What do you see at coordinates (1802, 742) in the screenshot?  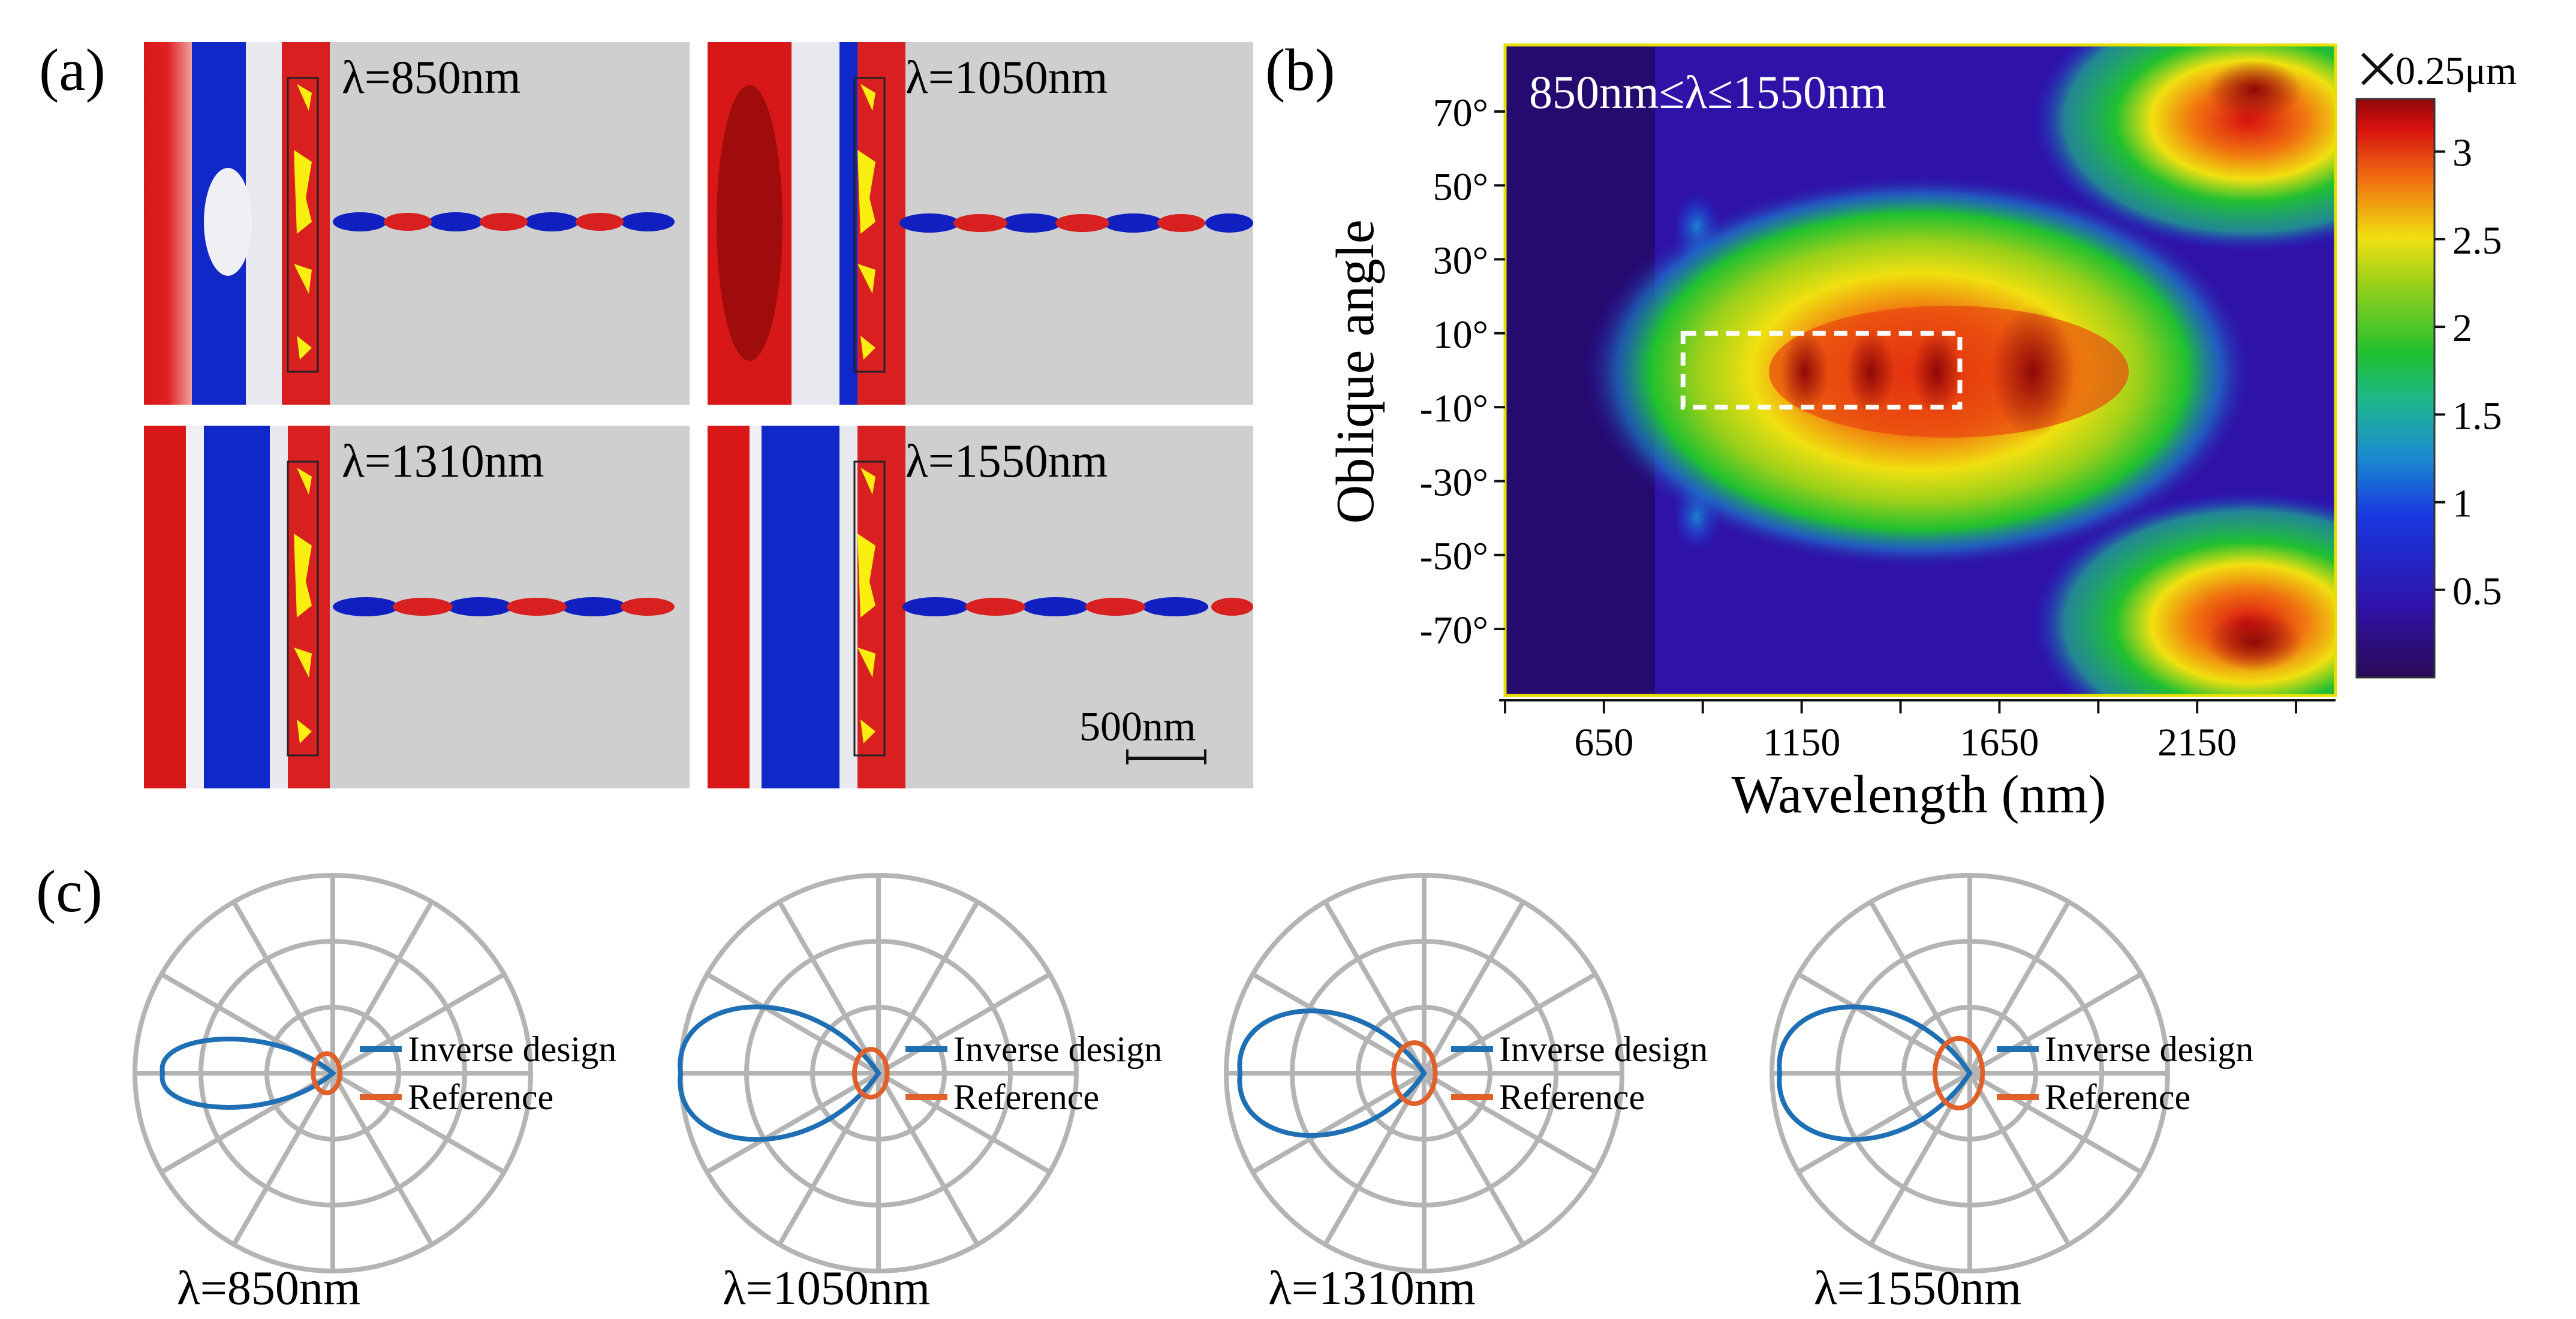 I see `x-tick-label: 1150` at bounding box center [1802, 742].